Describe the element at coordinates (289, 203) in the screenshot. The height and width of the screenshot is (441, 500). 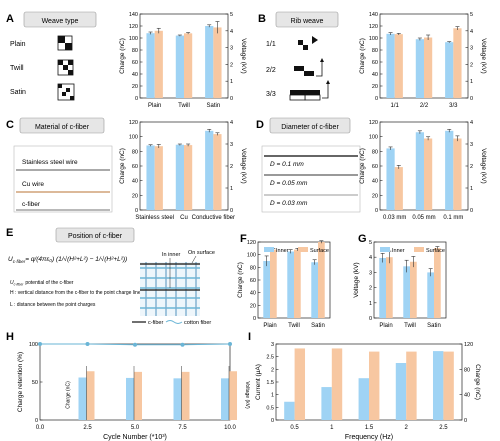
I see `panel-d-item-3: D = 0.03 mm` at that location.